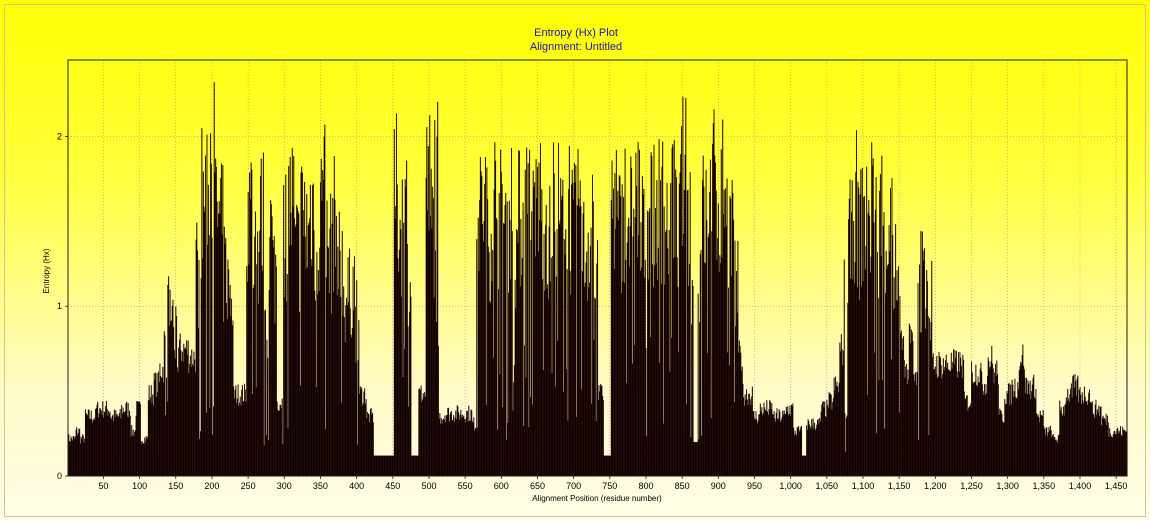 This screenshot has width=1150, height=521. Describe the element at coordinates (356, 486) in the screenshot. I see `x-tick-label: 400` at that location.